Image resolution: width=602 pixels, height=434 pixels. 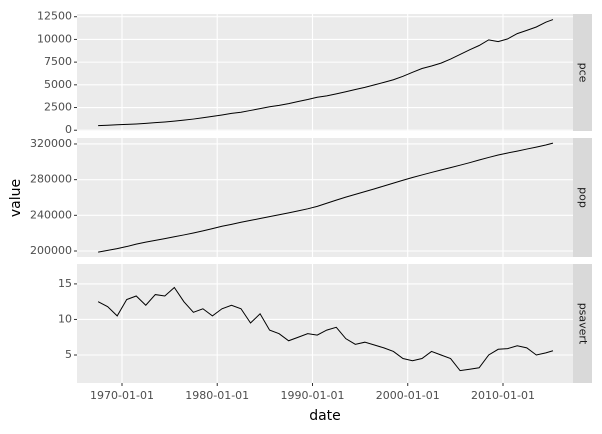 I want to click on y-tick-label: 280000, so click(x=51, y=179).